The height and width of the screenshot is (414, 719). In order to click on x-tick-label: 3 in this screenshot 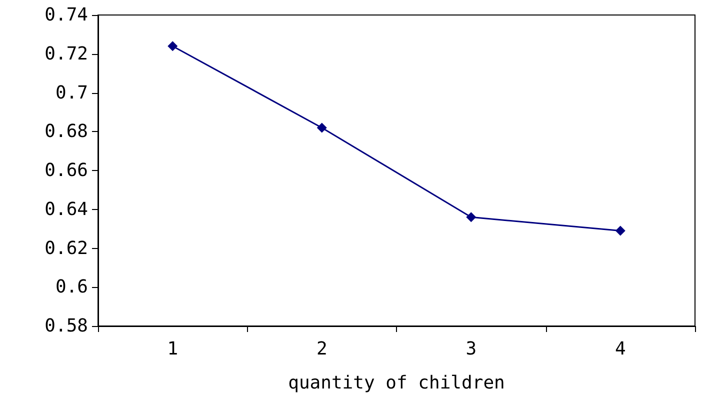, I will do `click(471, 349)`.